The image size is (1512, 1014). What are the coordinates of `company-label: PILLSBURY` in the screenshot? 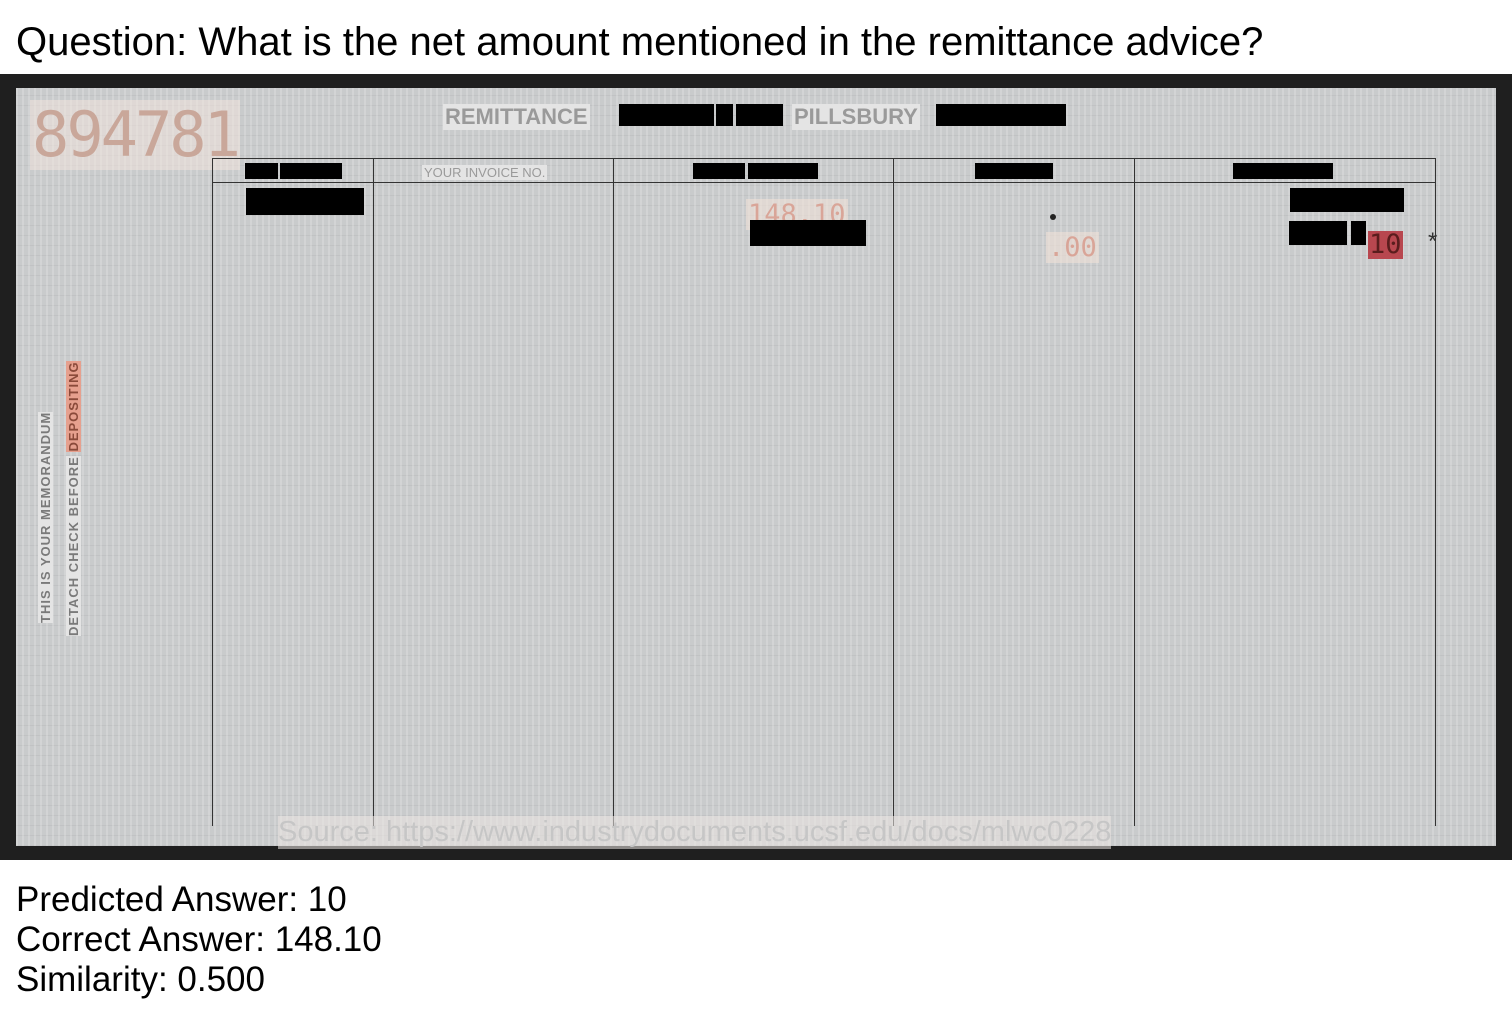 It's located at (856, 117).